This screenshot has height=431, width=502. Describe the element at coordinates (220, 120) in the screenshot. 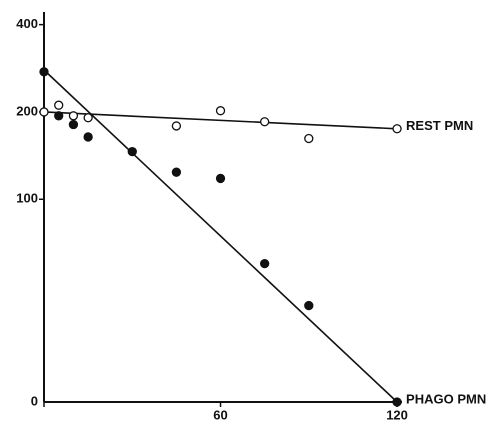

I see `fit-line` at that location.